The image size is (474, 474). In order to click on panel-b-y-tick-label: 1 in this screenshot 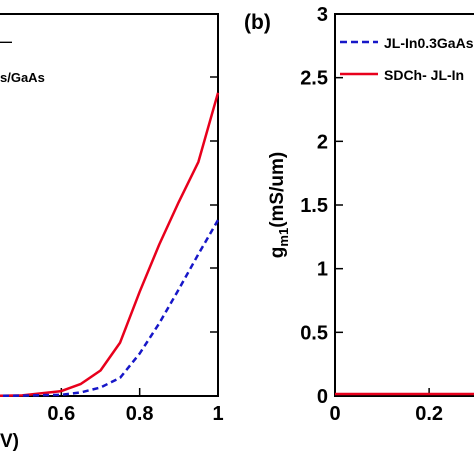, I will do `click(322, 270)`.